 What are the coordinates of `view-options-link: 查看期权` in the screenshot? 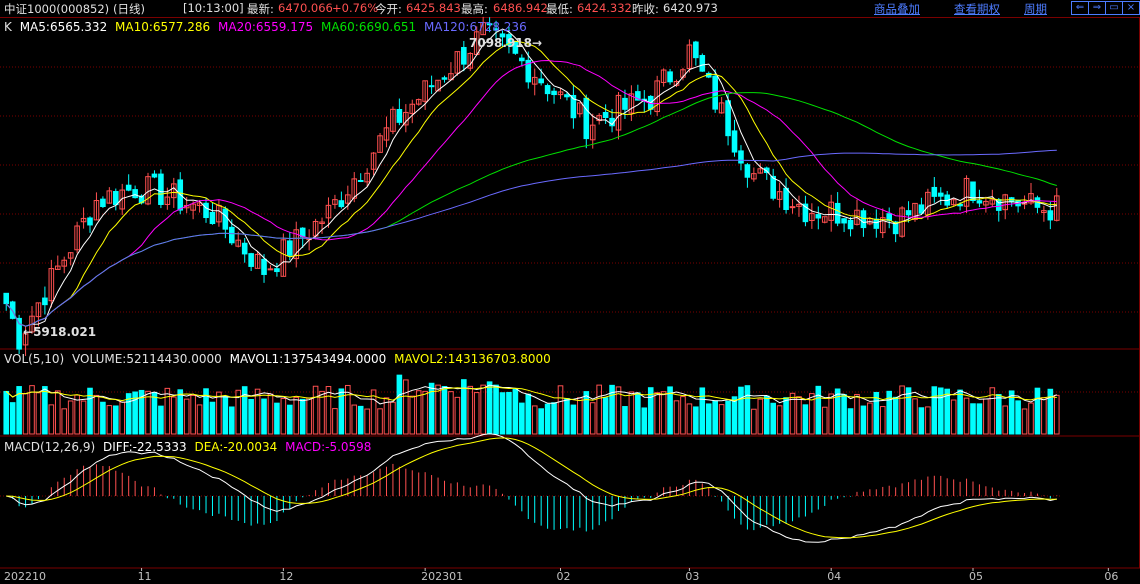 It's located at (977, 9).